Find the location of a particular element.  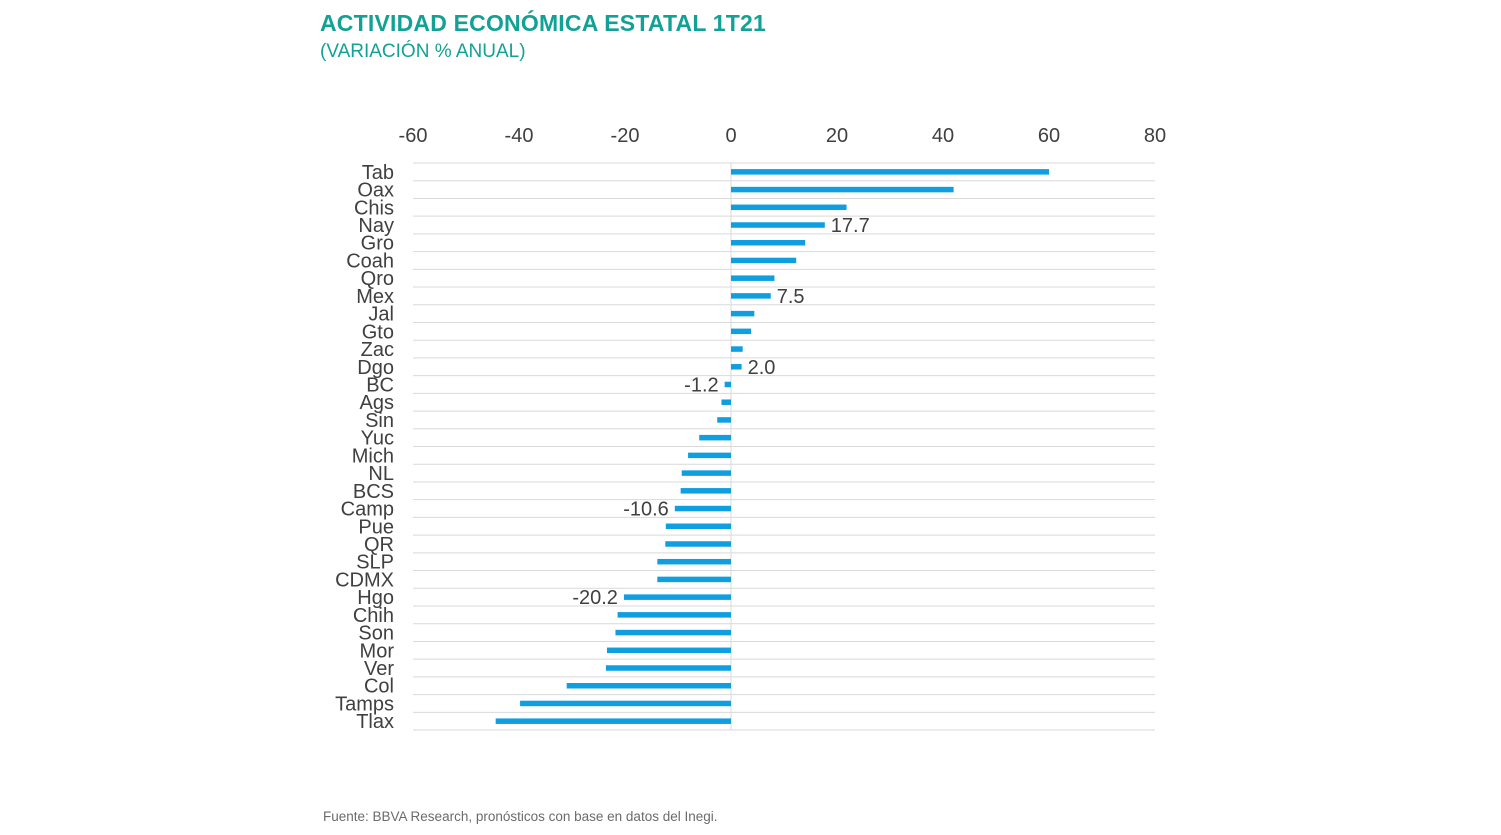

category-label: Tlax is located at coordinates (375, 722).